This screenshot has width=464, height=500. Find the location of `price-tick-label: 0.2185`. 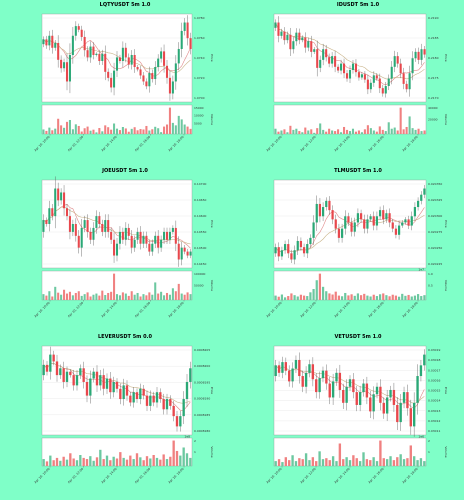

price-tick-label: 0.2185 is located at coordinates (433, 38).